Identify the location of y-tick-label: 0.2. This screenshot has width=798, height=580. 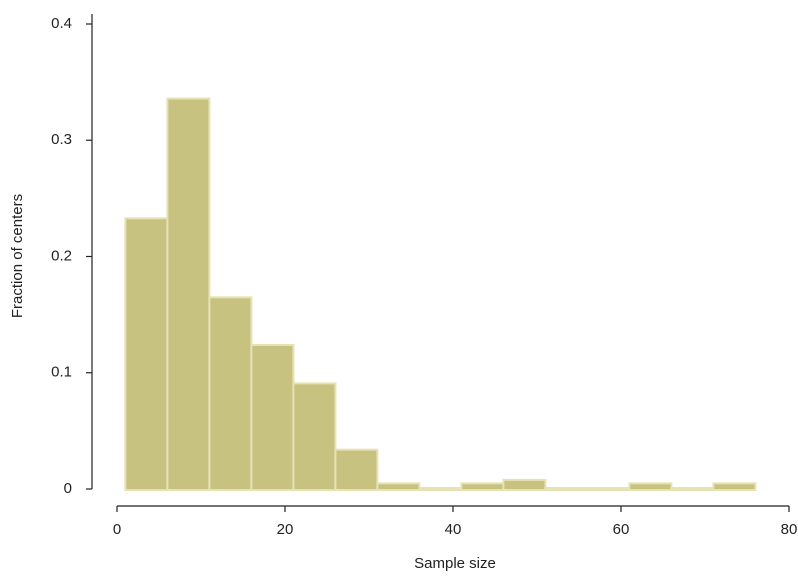
(61, 255).